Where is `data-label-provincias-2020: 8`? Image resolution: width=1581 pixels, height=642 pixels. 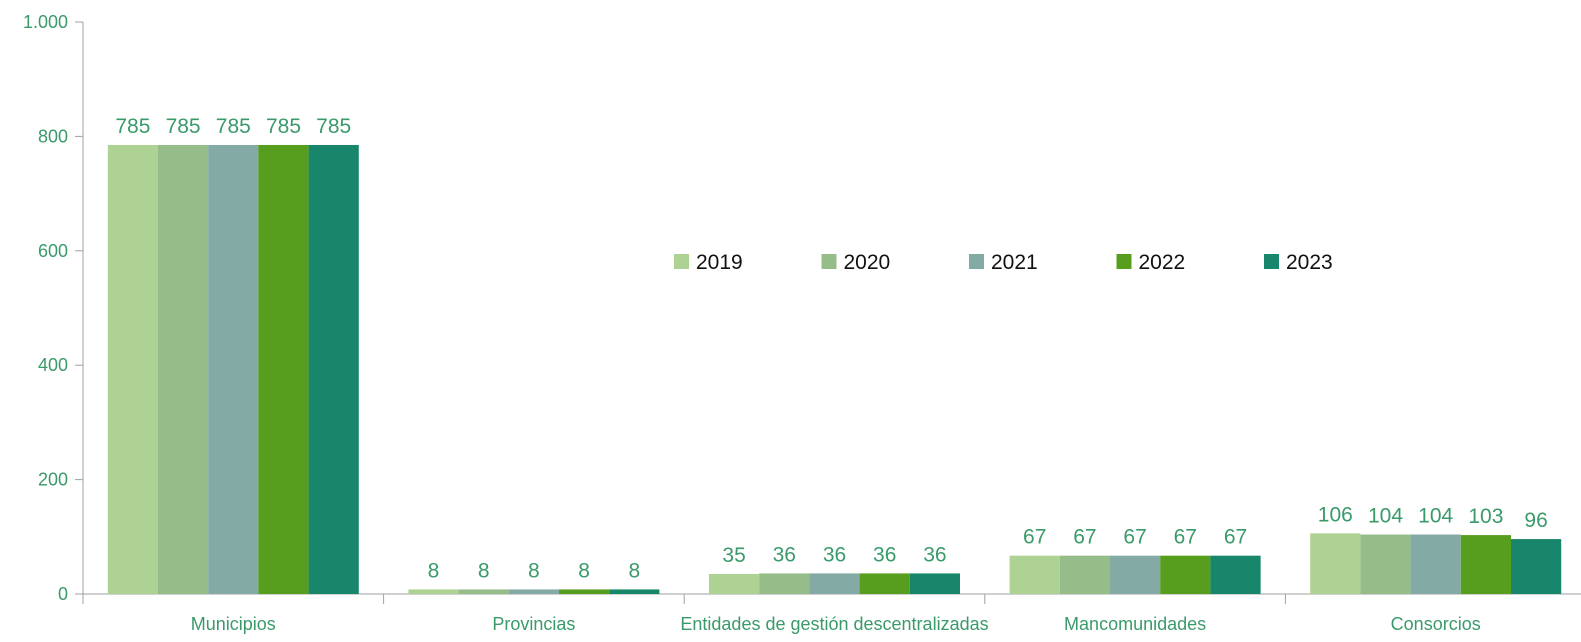
data-label-provincias-2020: 8 is located at coordinates (484, 570).